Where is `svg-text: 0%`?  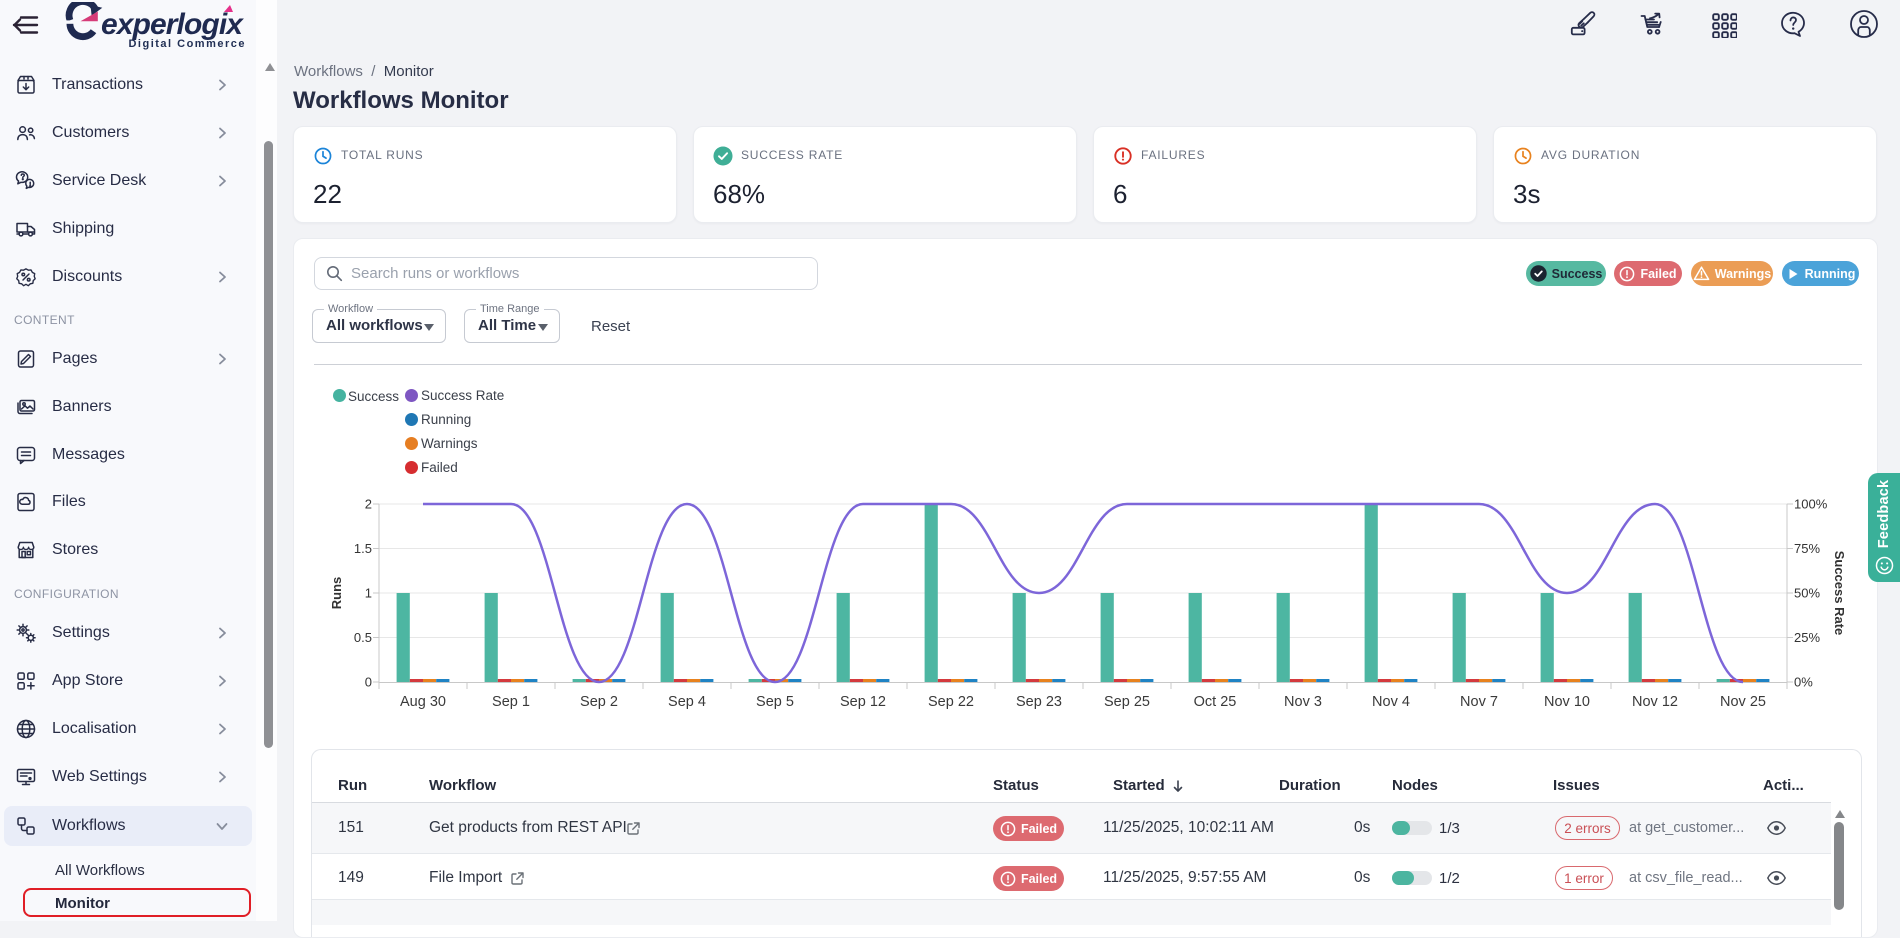
svg-text: 0% is located at coordinates (1803, 682).